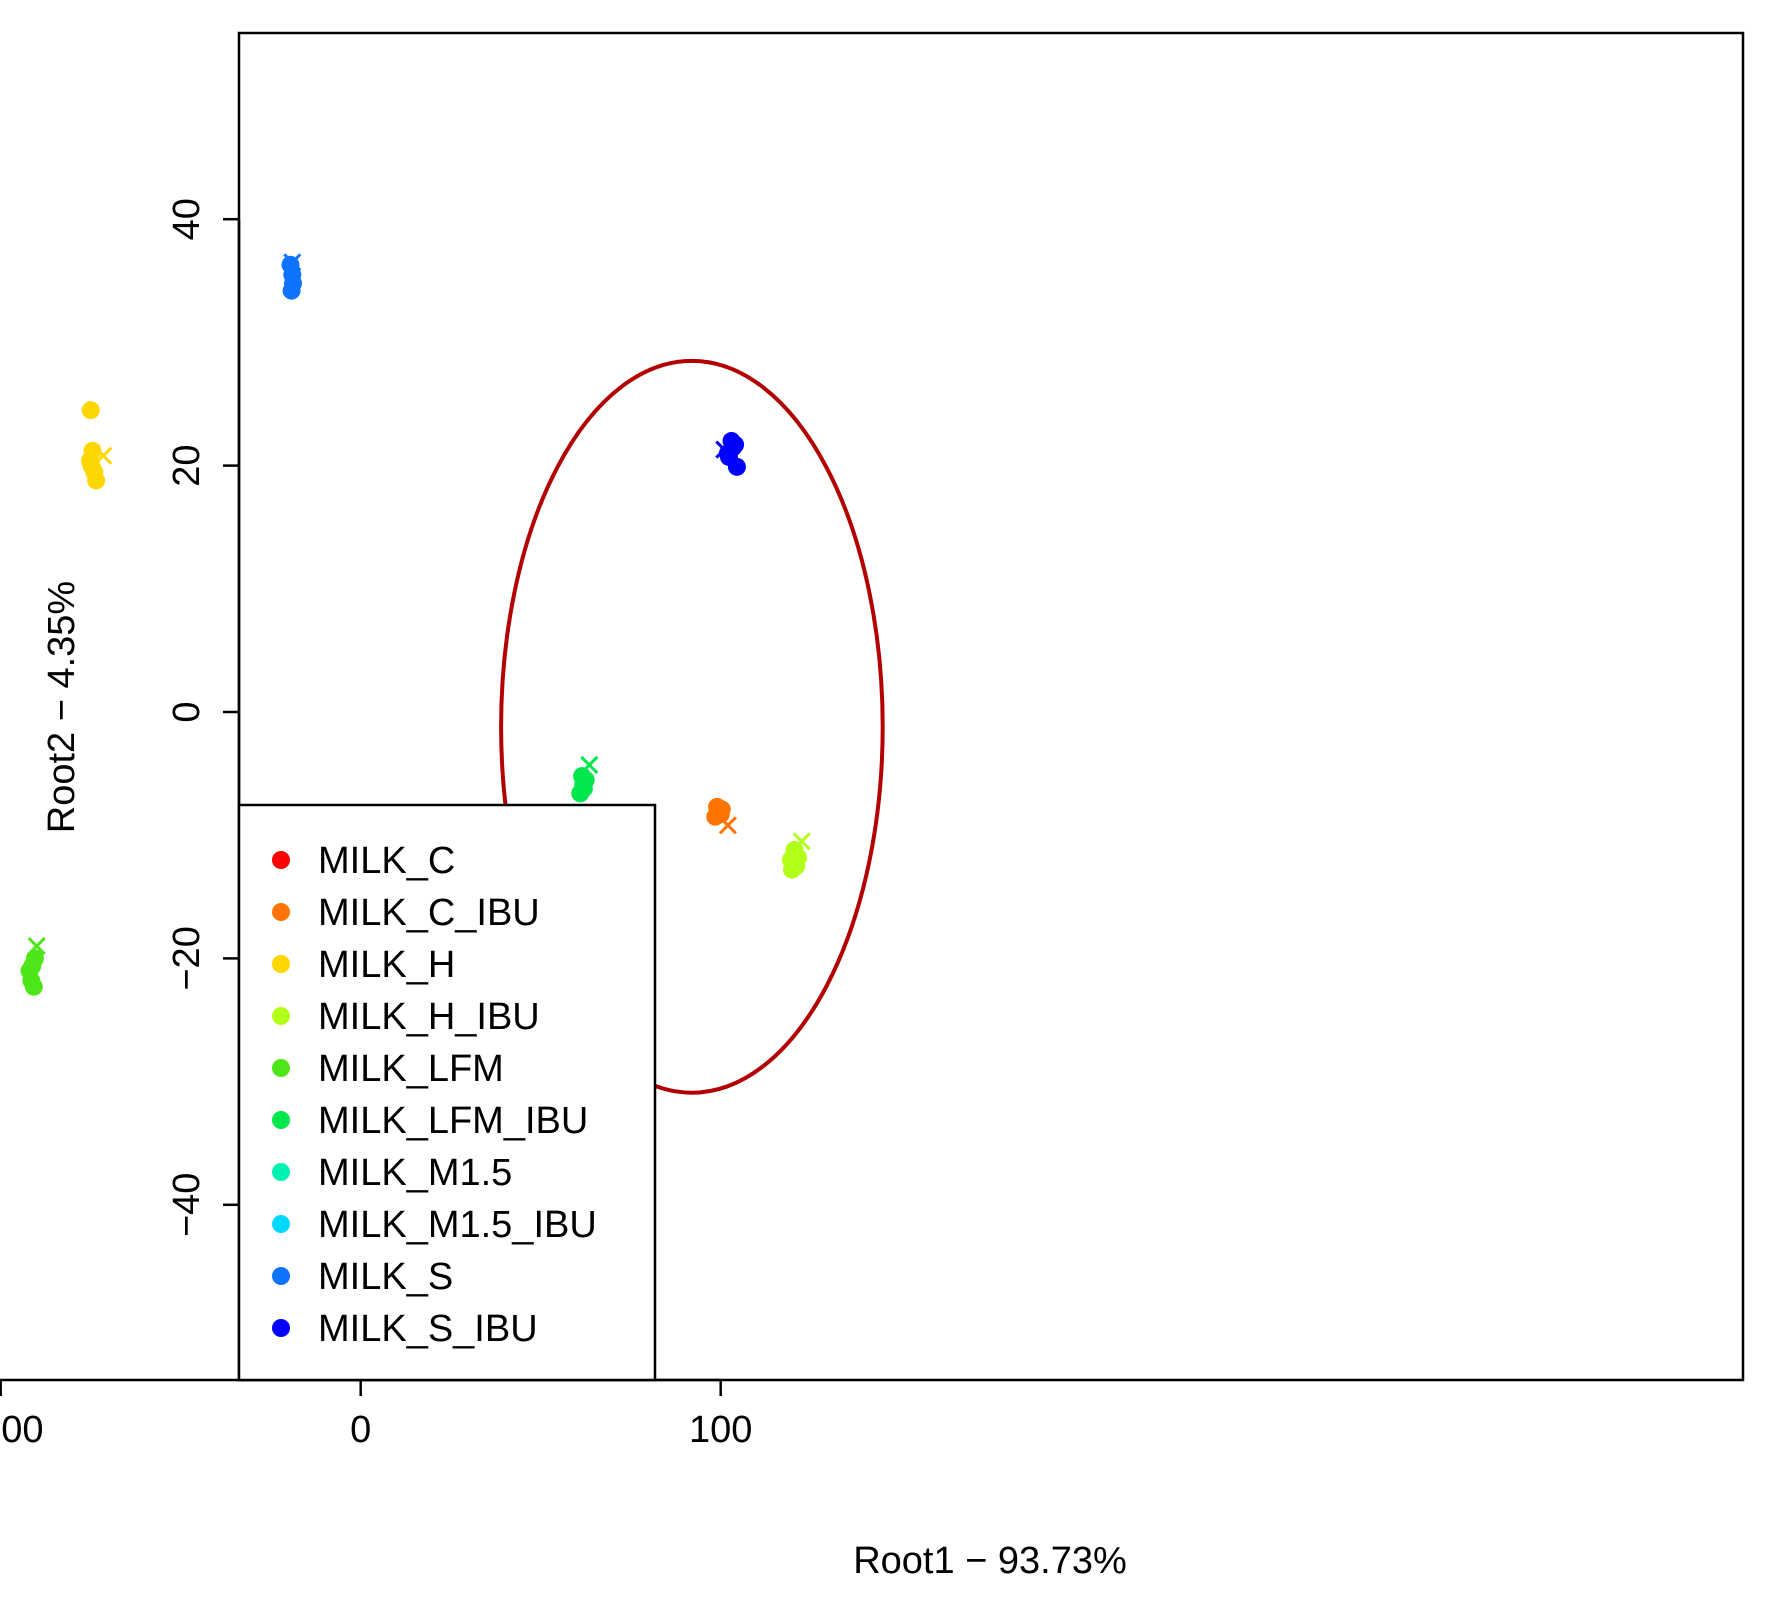  I want to click on legend-label: MILK_LFM_IBU, so click(453, 1121).